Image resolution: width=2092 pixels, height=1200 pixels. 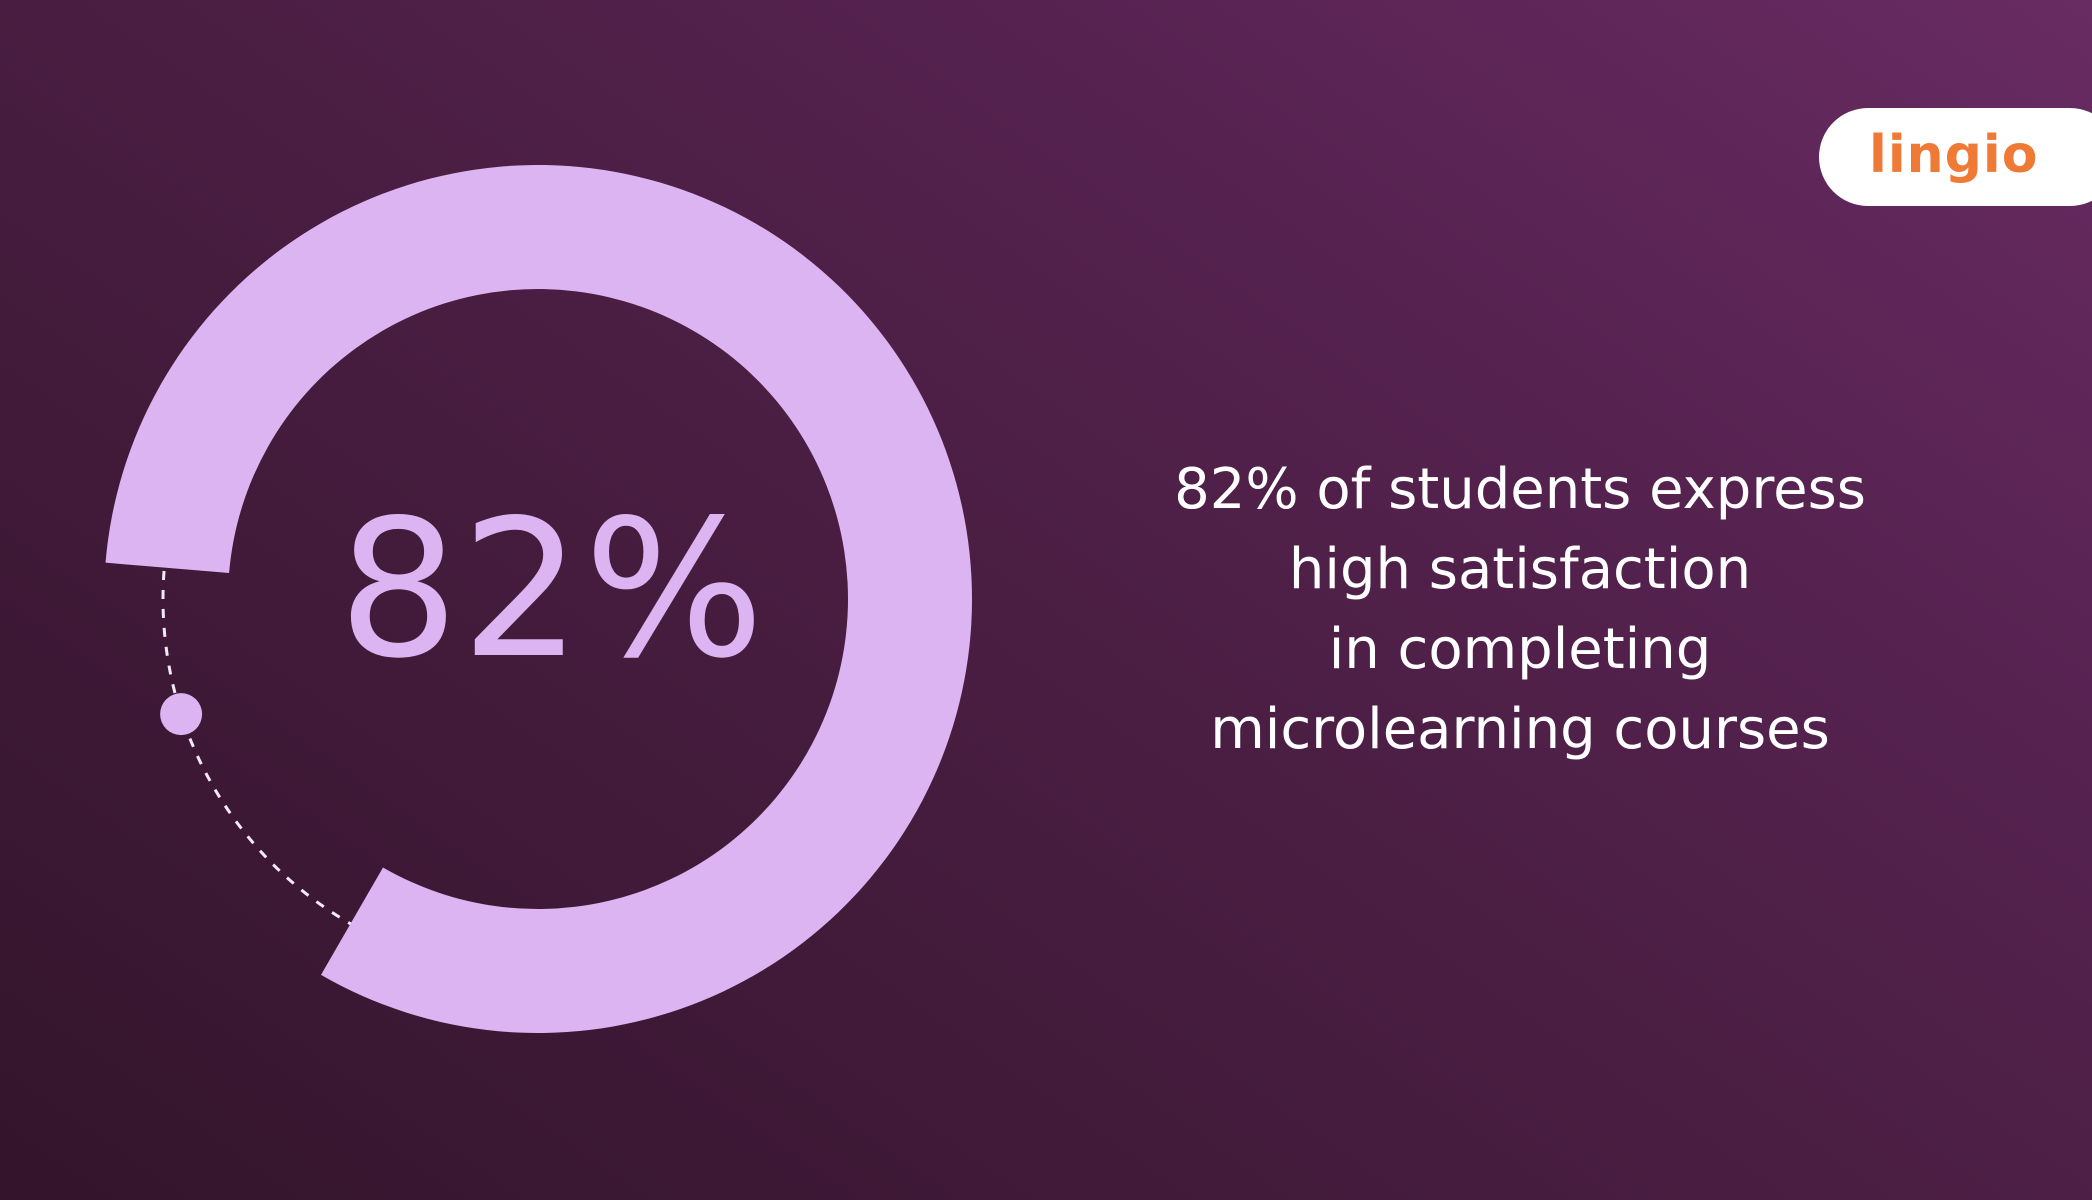 I want to click on arc-end-marker, so click(x=181, y=714).